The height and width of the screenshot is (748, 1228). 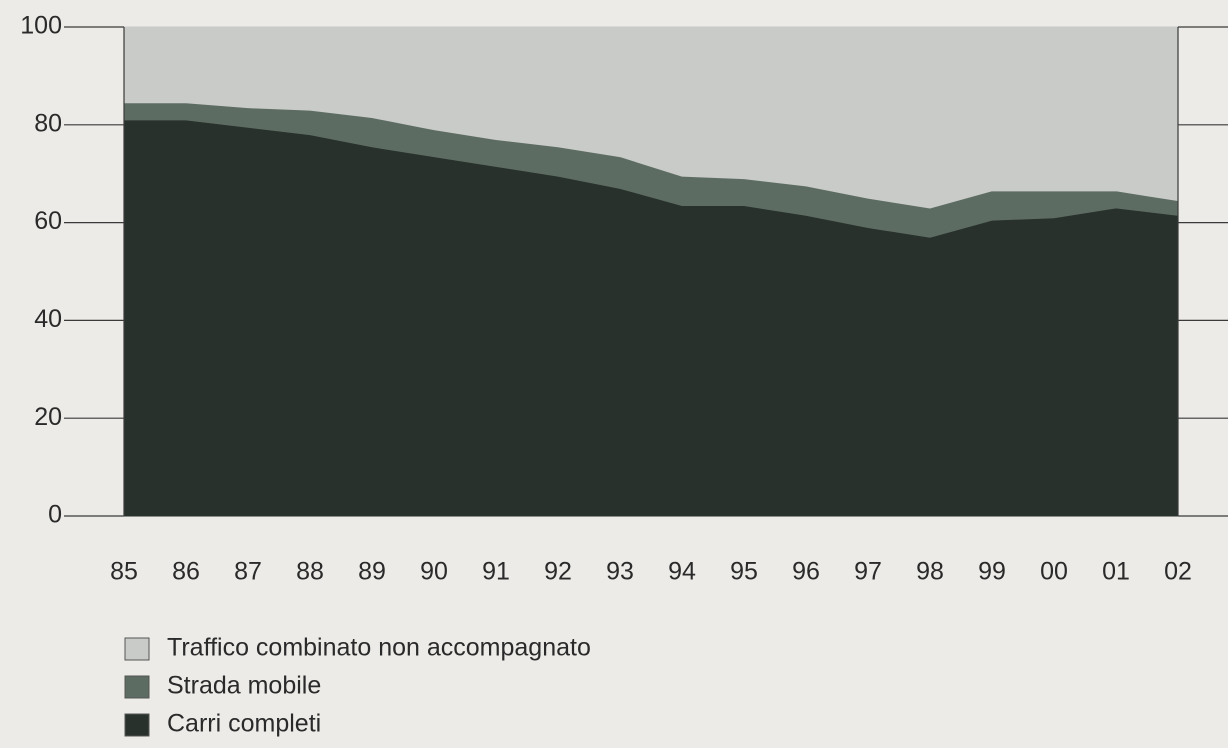 What do you see at coordinates (682, 572) in the screenshot?
I see `x-tick-label: 94` at bounding box center [682, 572].